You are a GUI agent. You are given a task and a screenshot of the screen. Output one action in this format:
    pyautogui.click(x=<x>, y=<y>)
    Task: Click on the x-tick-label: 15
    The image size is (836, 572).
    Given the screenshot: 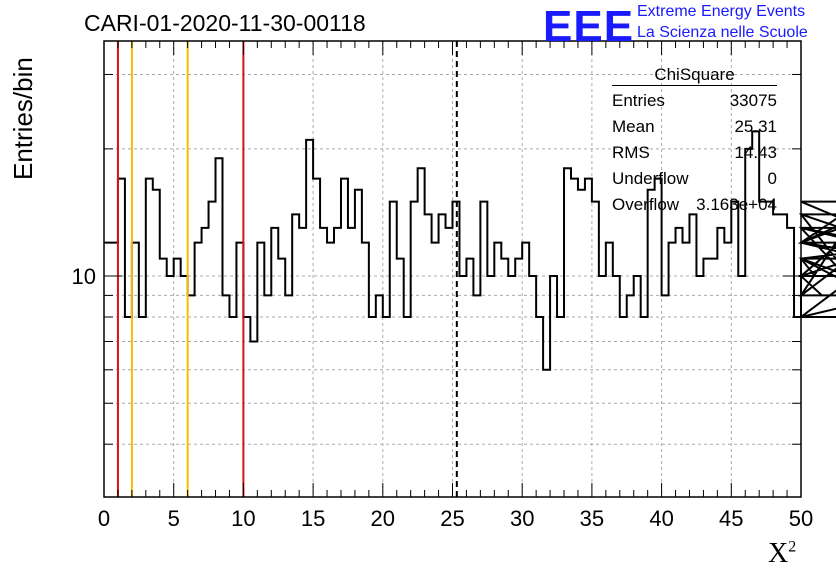 What is the action you would take?
    pyautogui.click(x=313, y=518)
    